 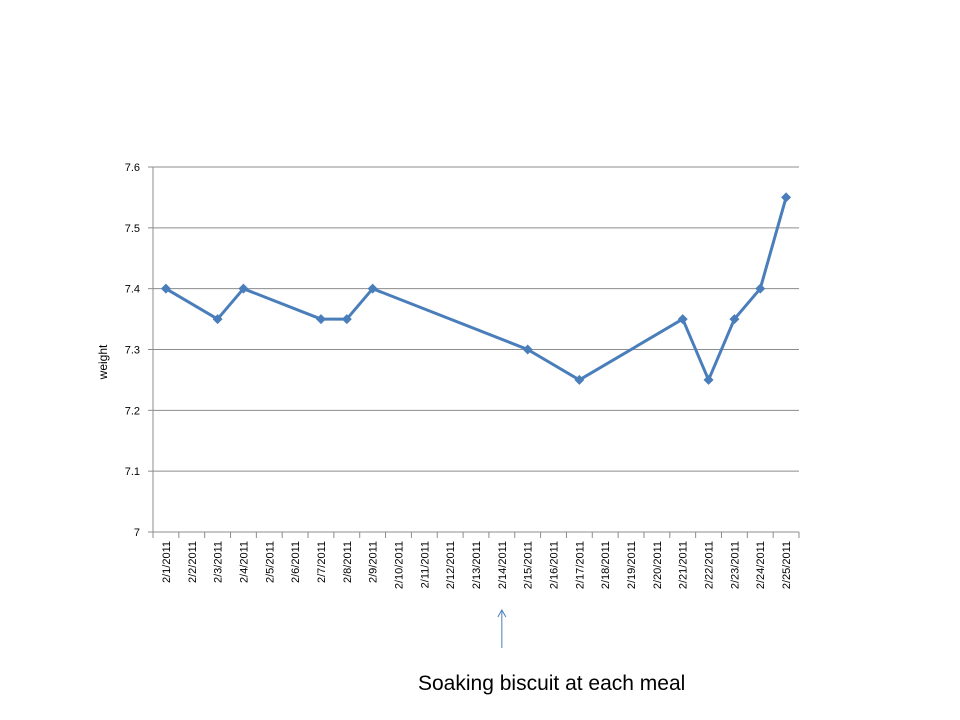 What do you see at coordinates (425, 564) in the screenshot?
I see `x-tick-label: 2/11/2011` at bounding box center [425, 564].